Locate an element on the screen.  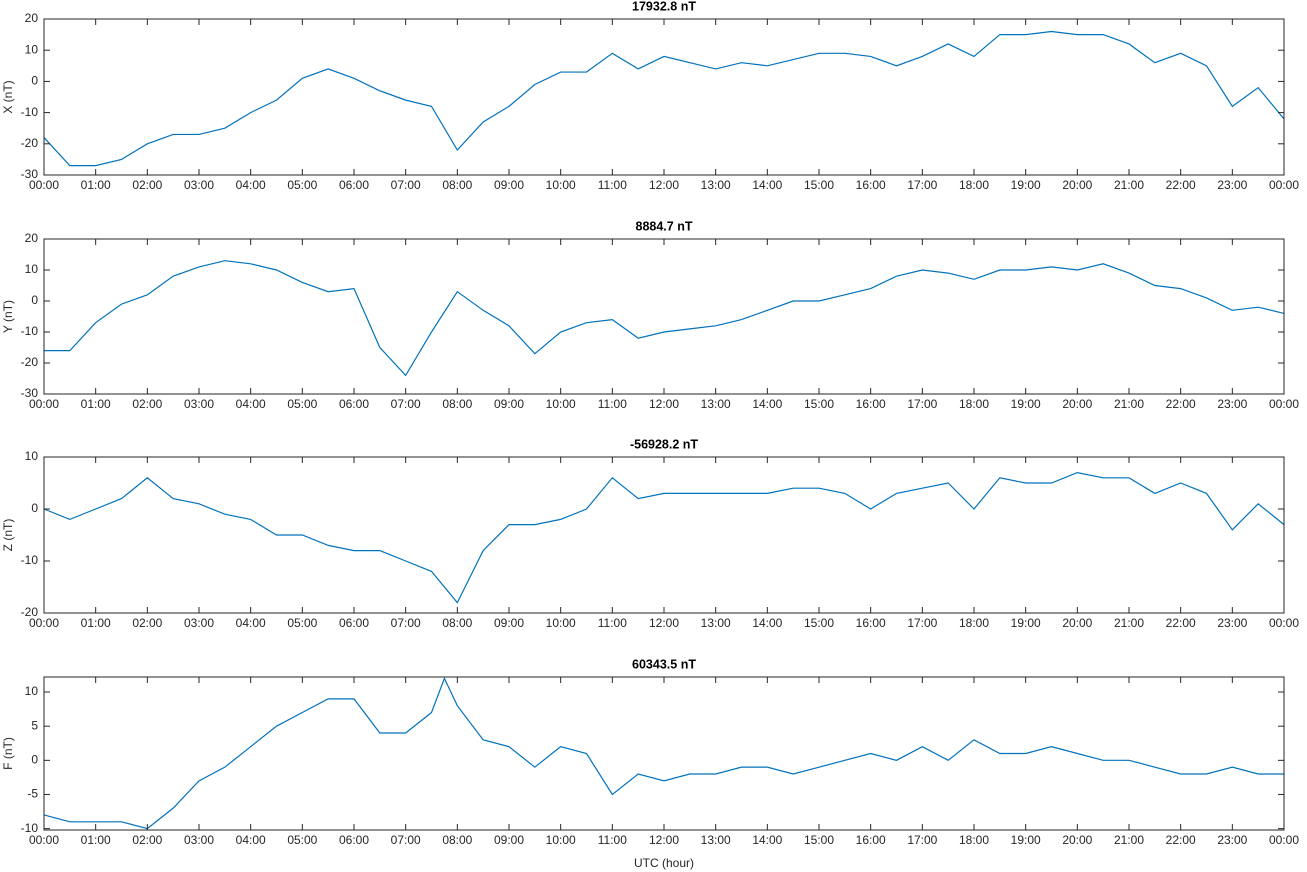
y-axis-label: Y (nT) is located at coordinates (8, 316).